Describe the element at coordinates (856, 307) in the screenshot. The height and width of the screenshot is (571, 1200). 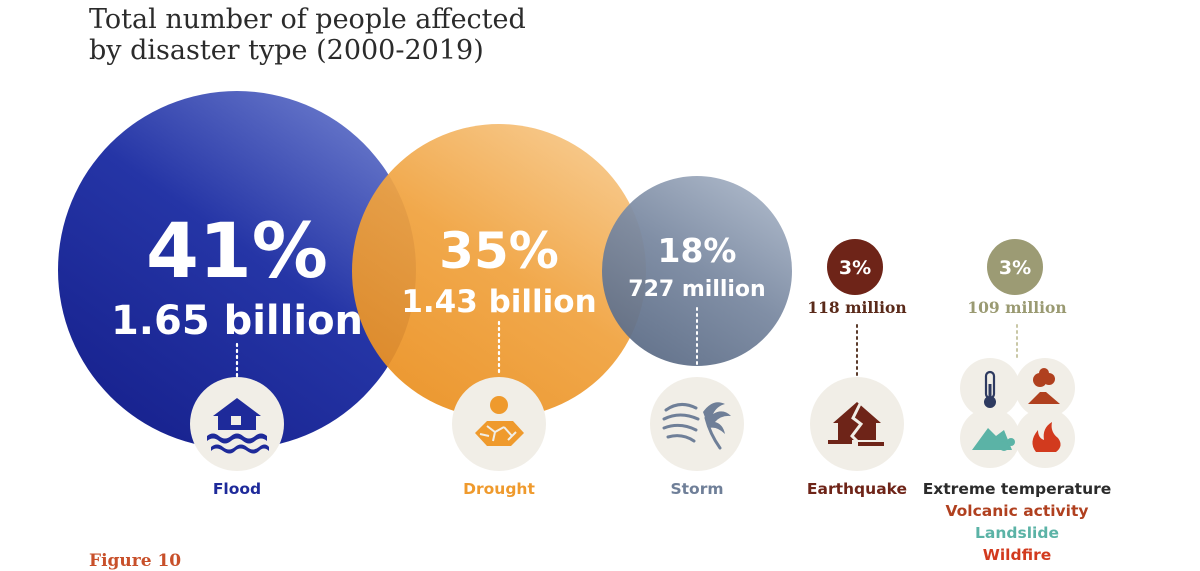
I see `earthquake-amount-label: 118 million` at that location.